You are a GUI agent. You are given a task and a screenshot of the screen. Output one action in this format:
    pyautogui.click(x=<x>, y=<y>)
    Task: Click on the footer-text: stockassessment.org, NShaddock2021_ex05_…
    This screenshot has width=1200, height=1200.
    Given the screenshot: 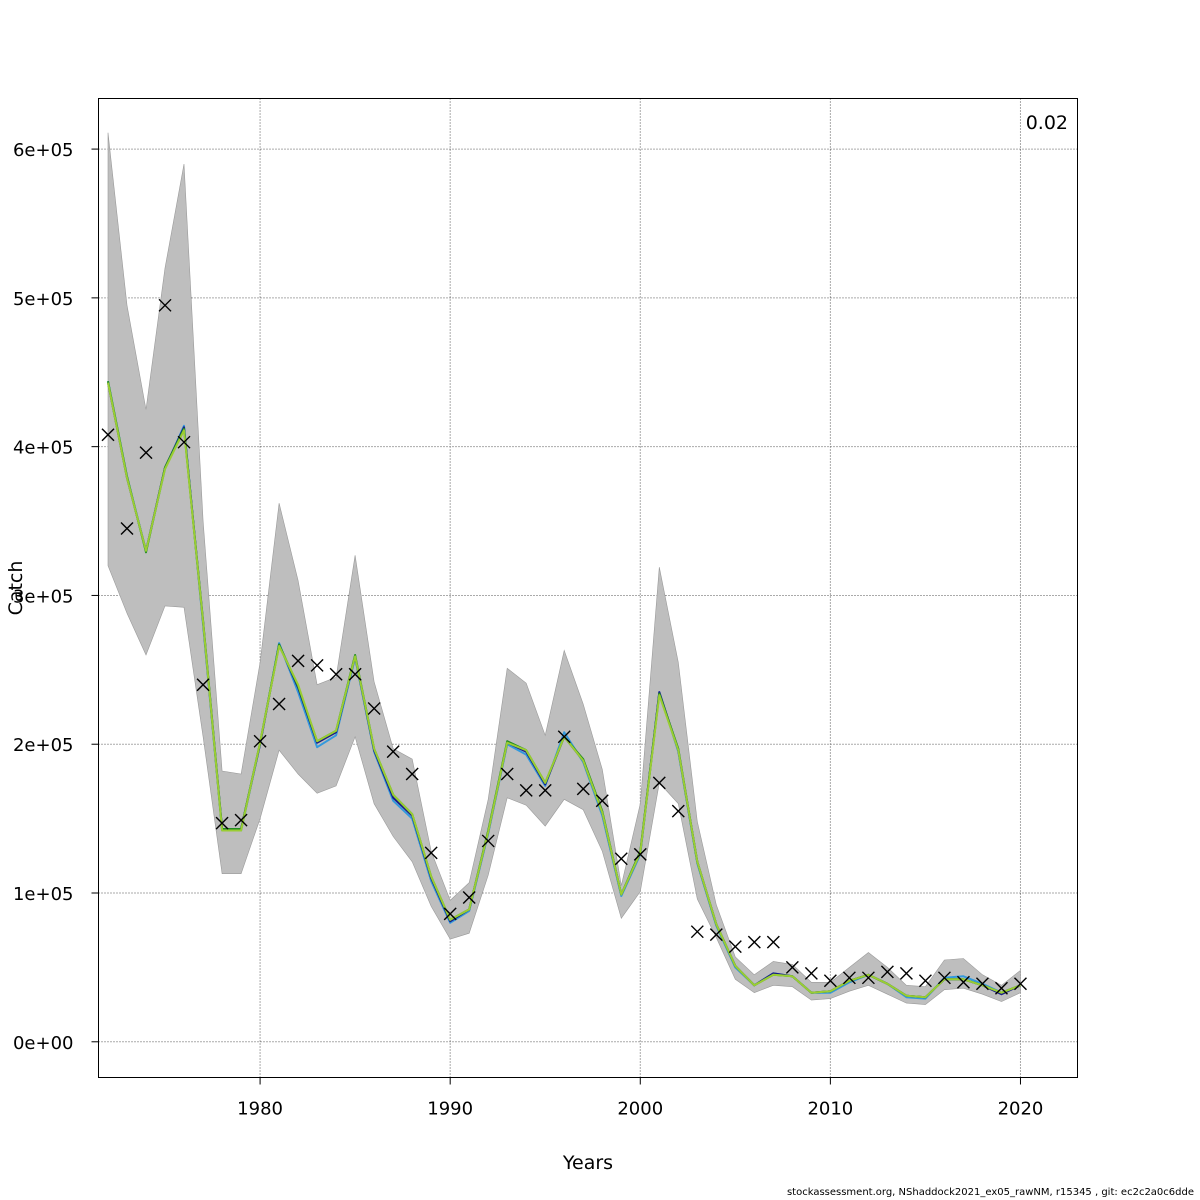 What is the action you would take?
    pyautogui.click(x=990, y=1192)
    